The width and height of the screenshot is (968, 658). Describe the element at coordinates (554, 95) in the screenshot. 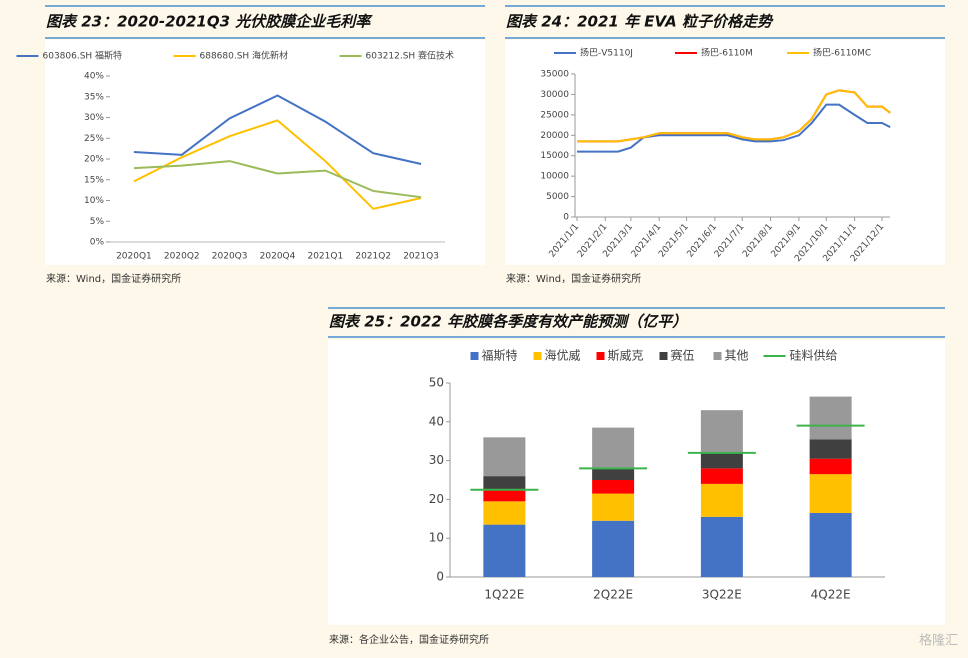

I see `y-tick-label: 30000` at that location.